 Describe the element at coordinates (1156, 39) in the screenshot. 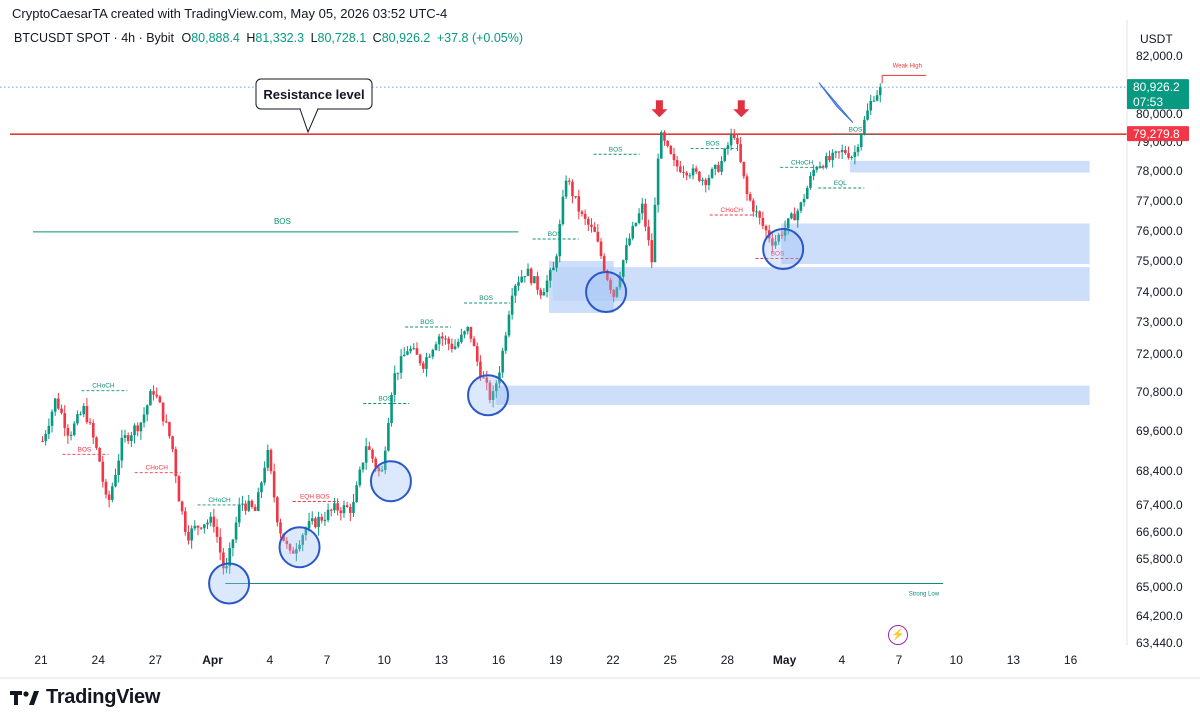

I see `currency-label: USDT` at that location.